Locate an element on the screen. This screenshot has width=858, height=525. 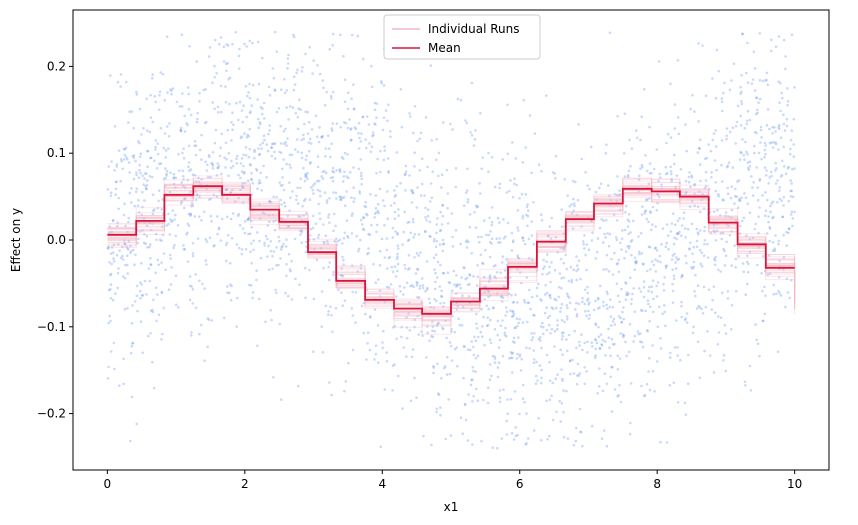
y-axis-title: Effect on y is located at coordinates (16, 240).